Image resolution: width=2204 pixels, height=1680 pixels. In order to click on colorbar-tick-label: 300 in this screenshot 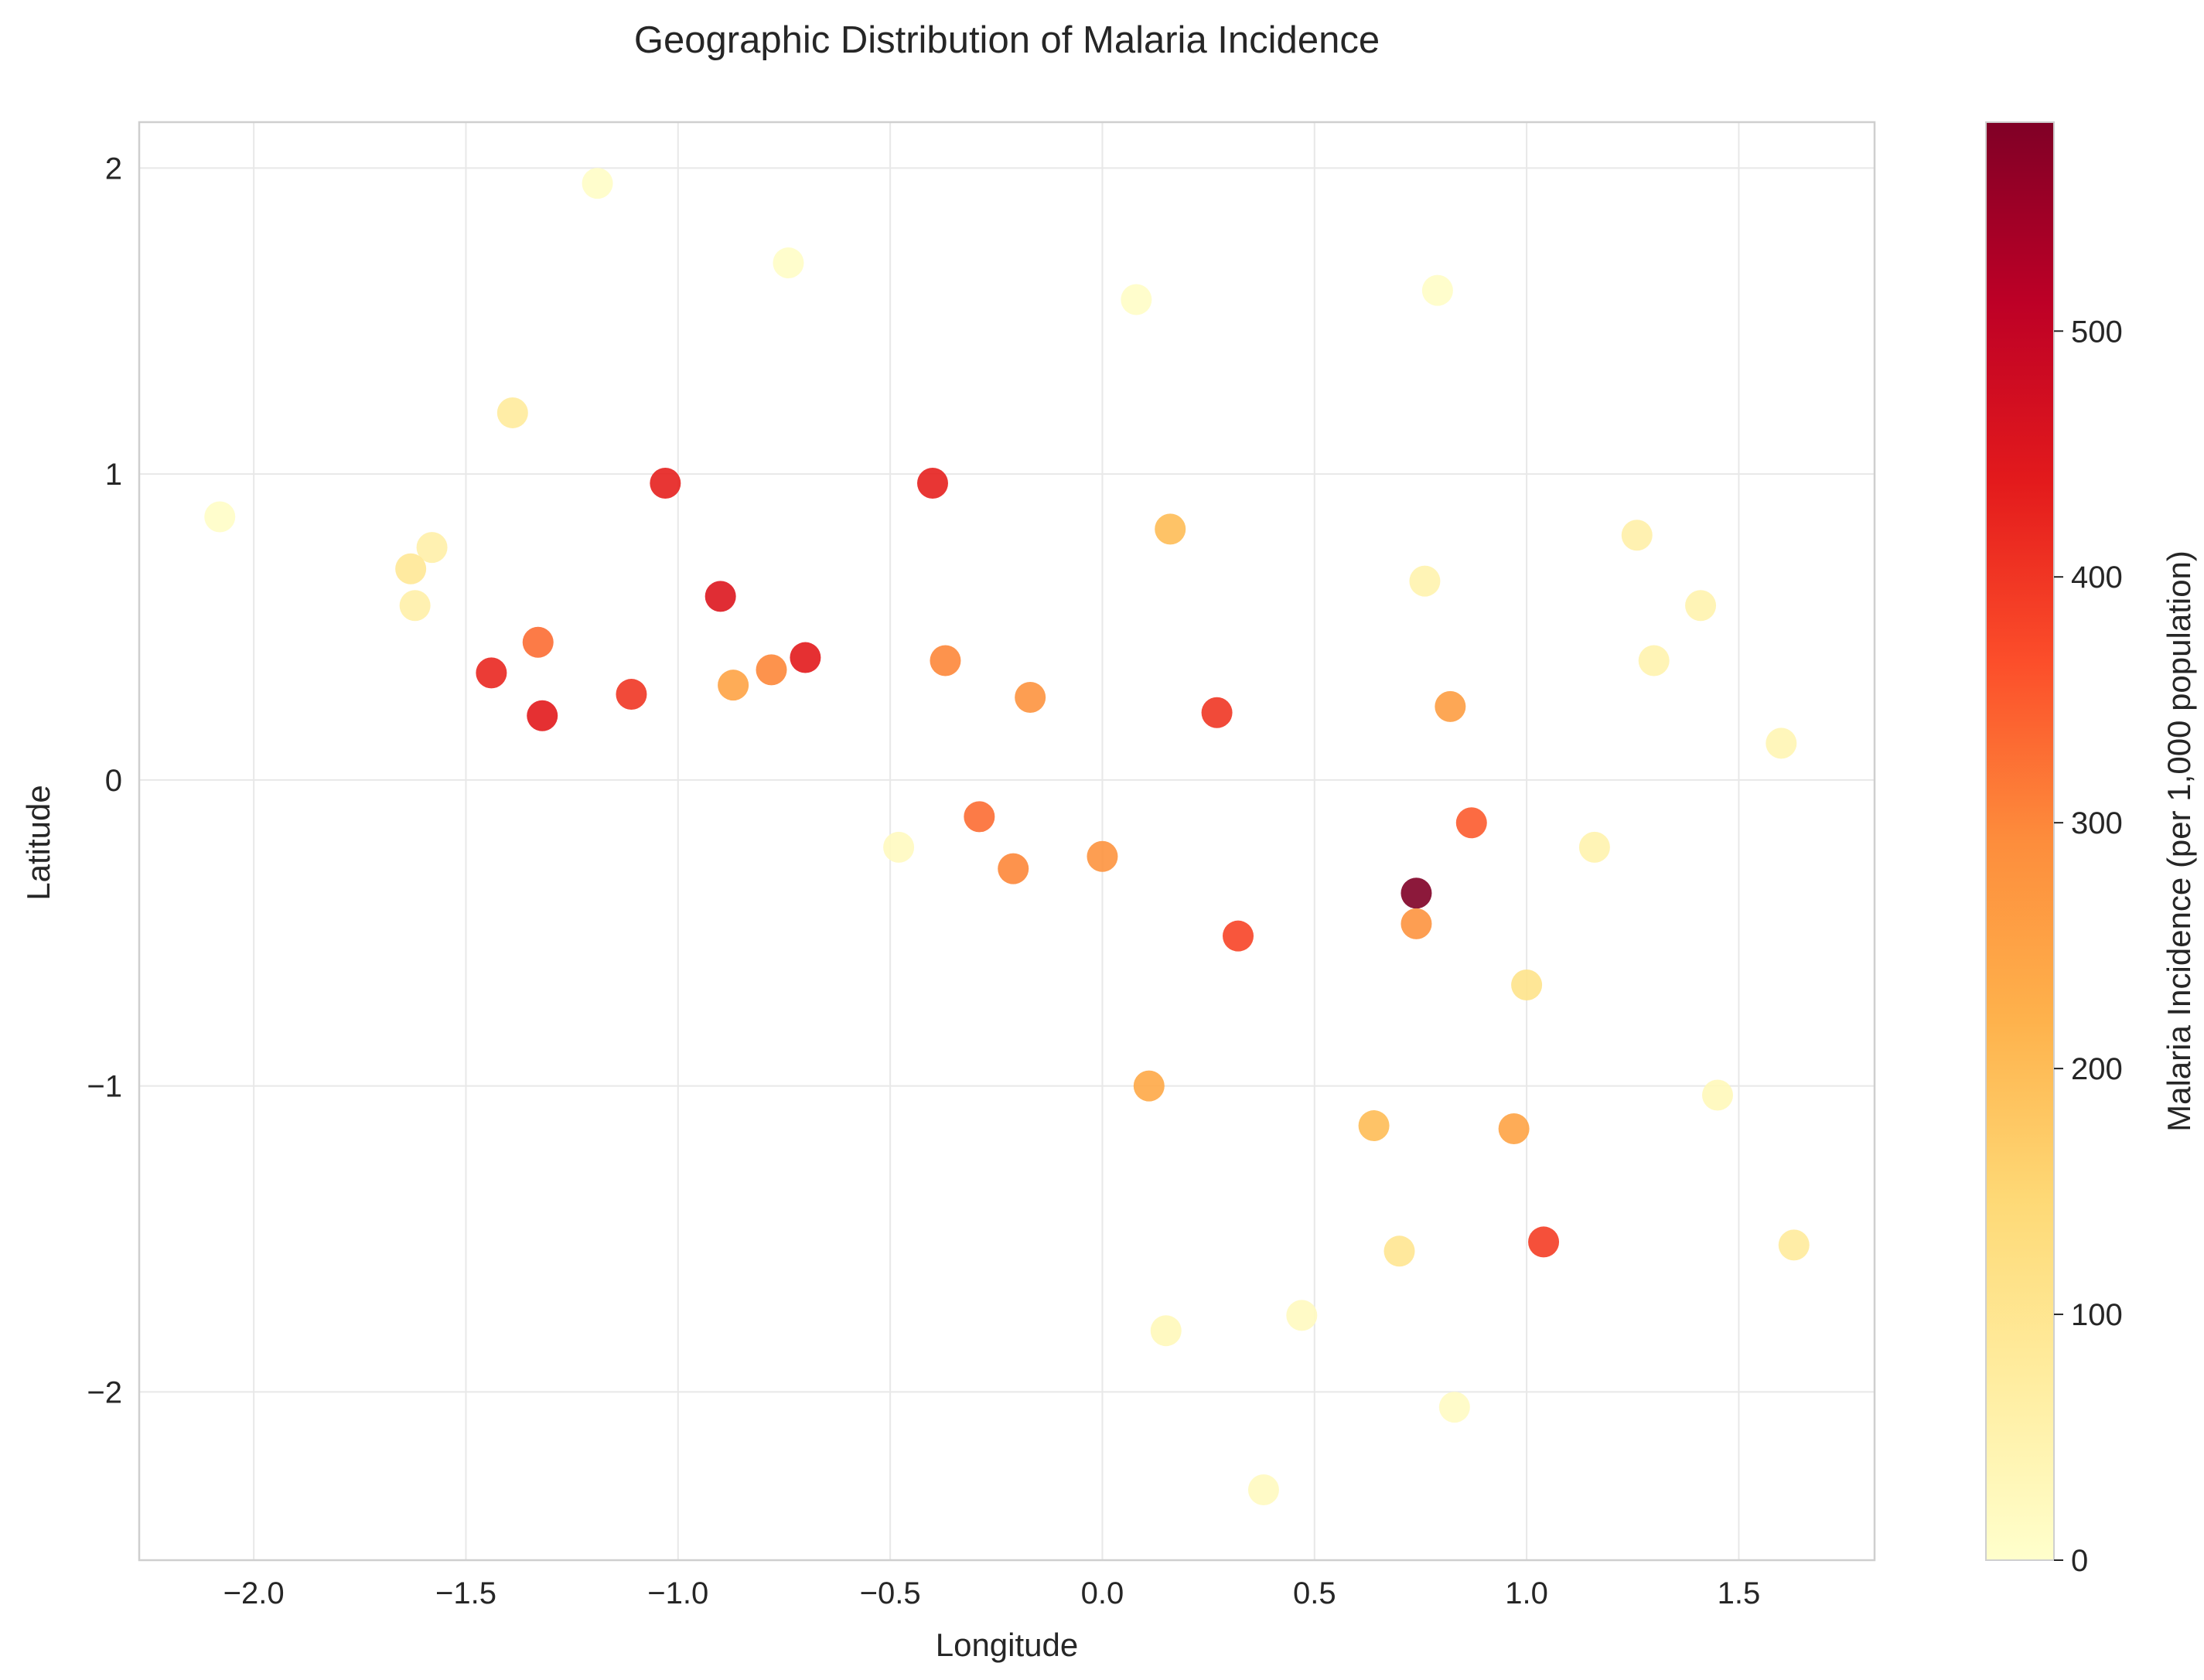, I will do `click(2097, 823)`.